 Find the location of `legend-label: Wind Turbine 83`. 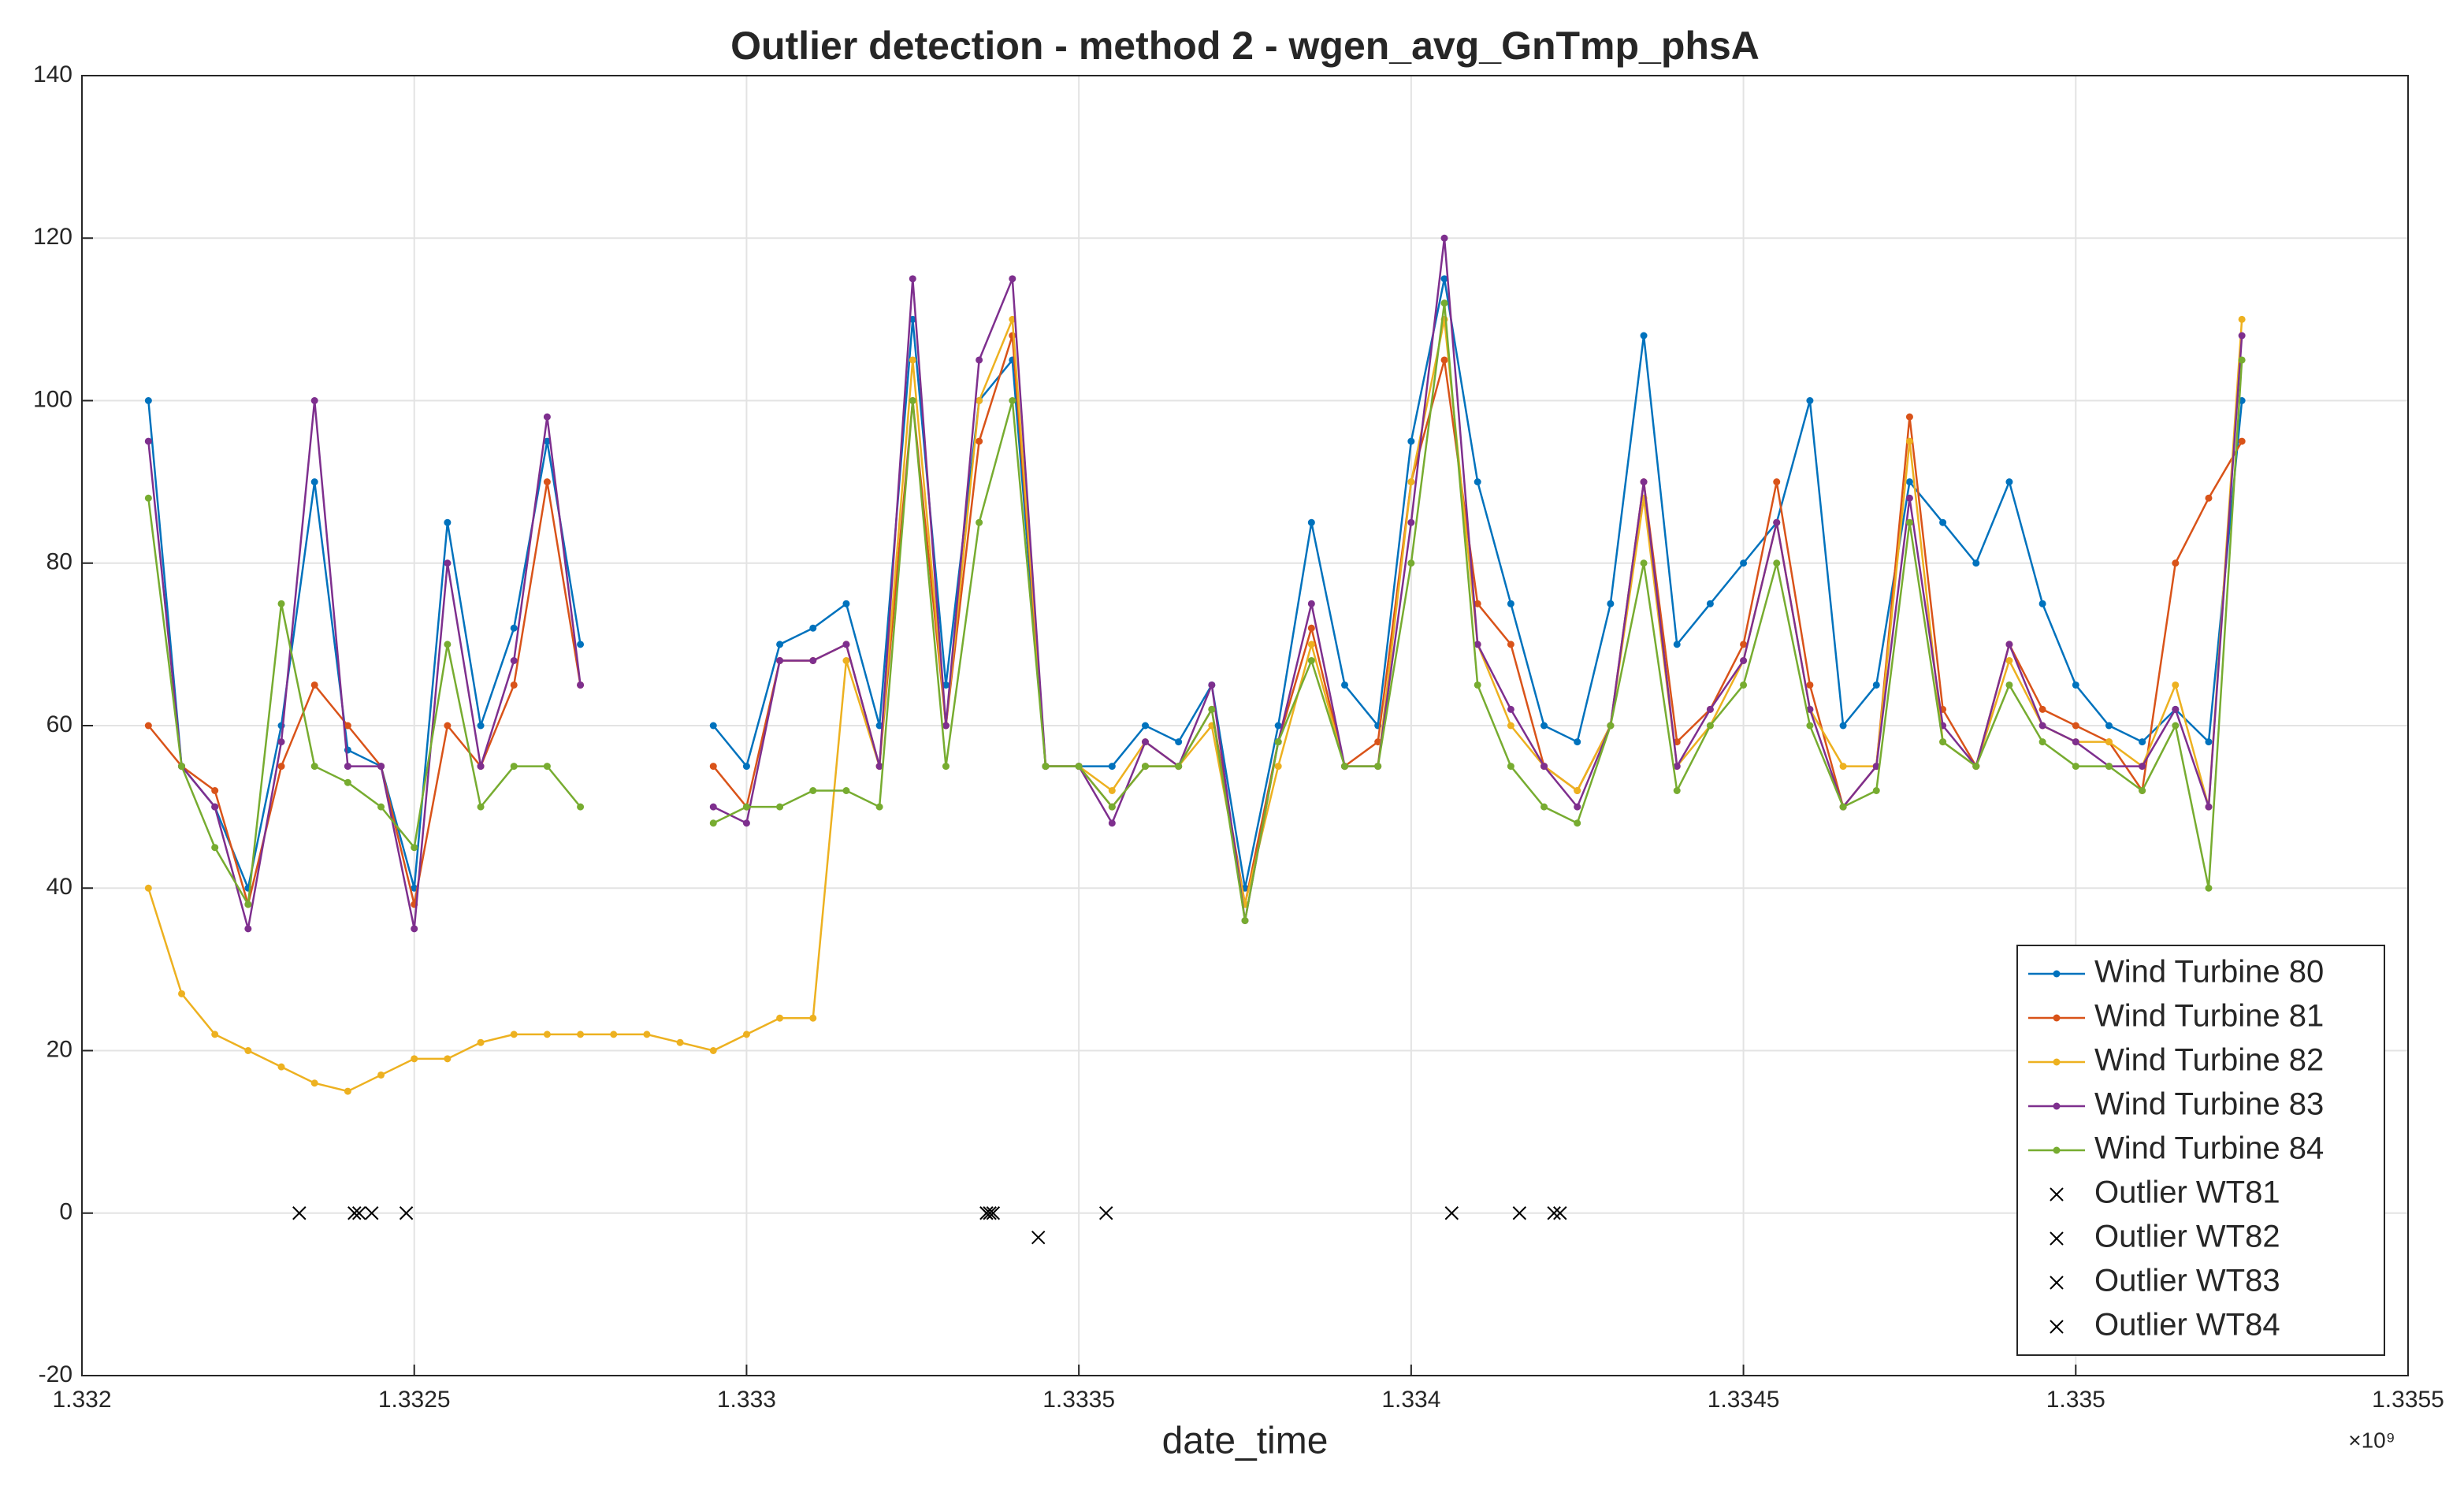

legend-label: Wind Turbine 83 is located at coordinates (2209, 1104).